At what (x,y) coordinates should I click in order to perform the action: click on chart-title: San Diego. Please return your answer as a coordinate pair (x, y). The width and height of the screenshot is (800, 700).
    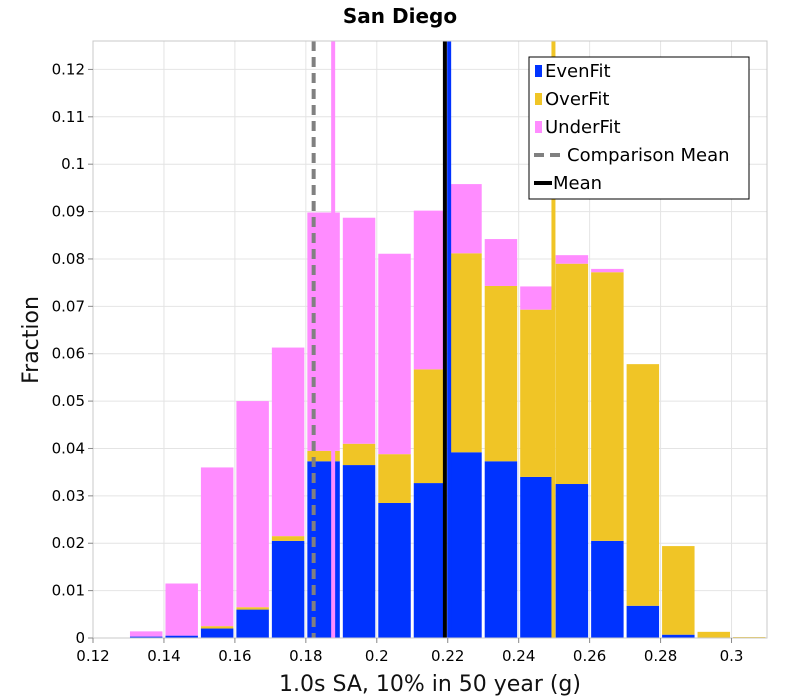
    Looking at the image, I should click on (400, 16).